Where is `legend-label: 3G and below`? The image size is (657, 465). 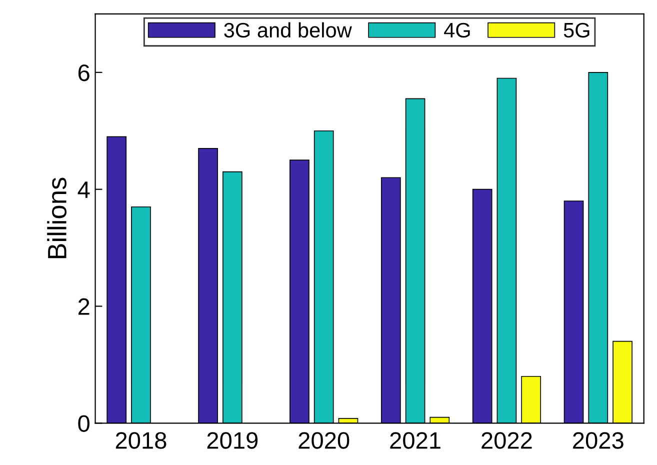
legend-label: 3G and below is located at coordinates (288, 30).